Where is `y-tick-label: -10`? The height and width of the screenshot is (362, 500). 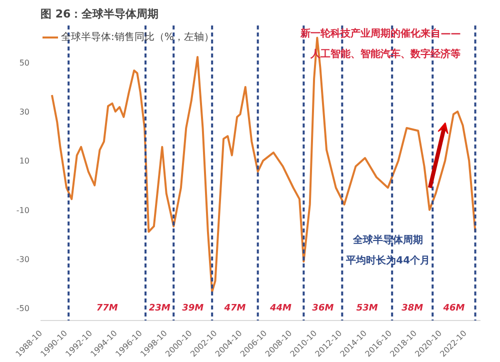
y-tick-label: -10 is located at coordinates (23, 210).